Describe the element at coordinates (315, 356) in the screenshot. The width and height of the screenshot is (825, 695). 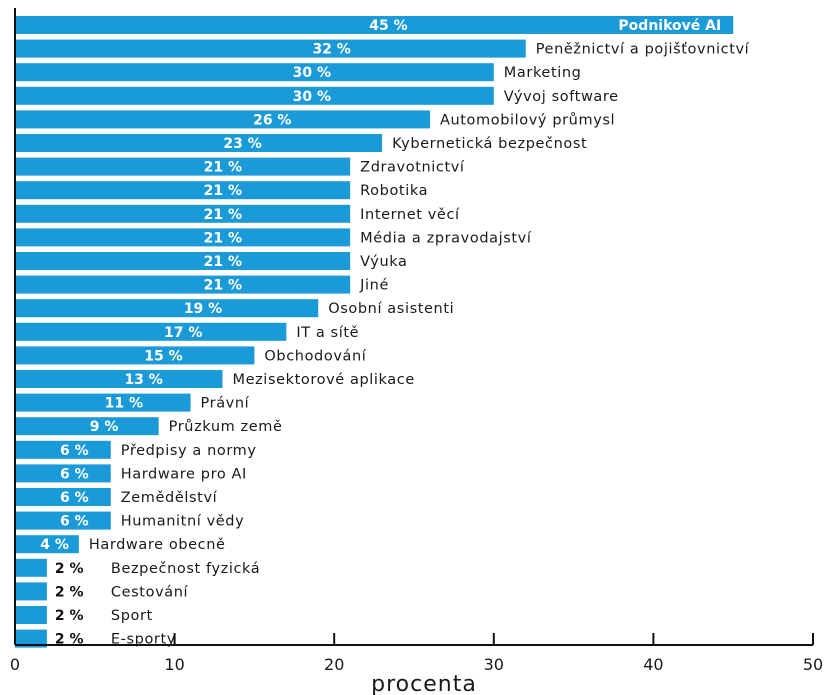
I see `category-label: Obchodování` at that location.